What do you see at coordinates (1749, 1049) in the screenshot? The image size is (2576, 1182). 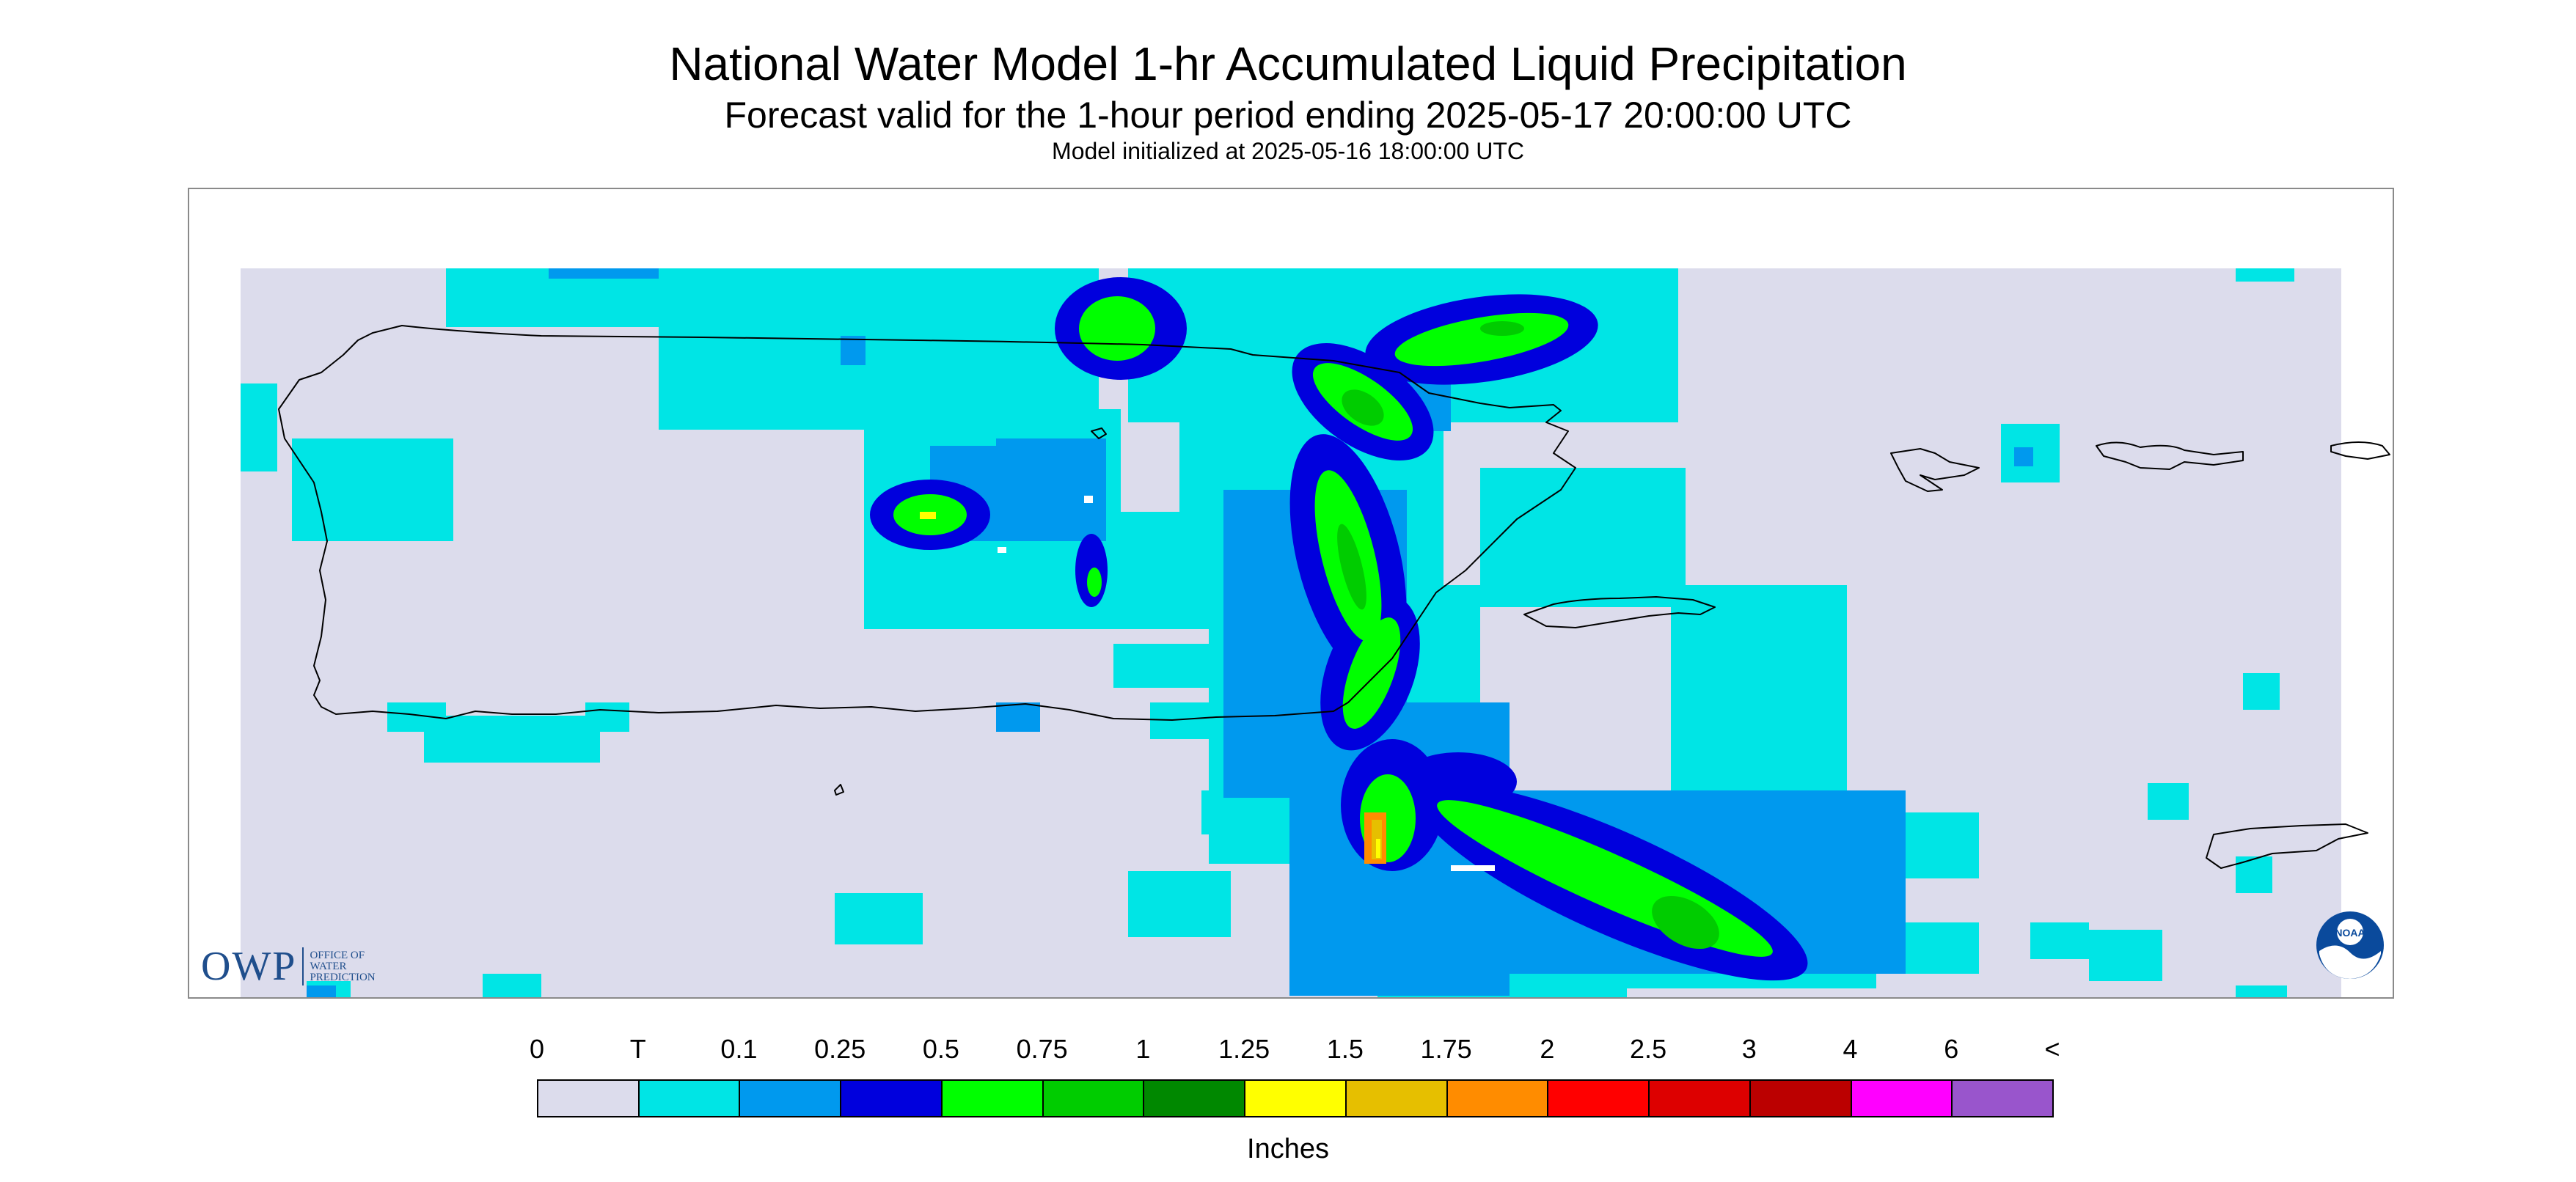 I see `legend-tick-label: 3` at bounding box center [1749, 1049].